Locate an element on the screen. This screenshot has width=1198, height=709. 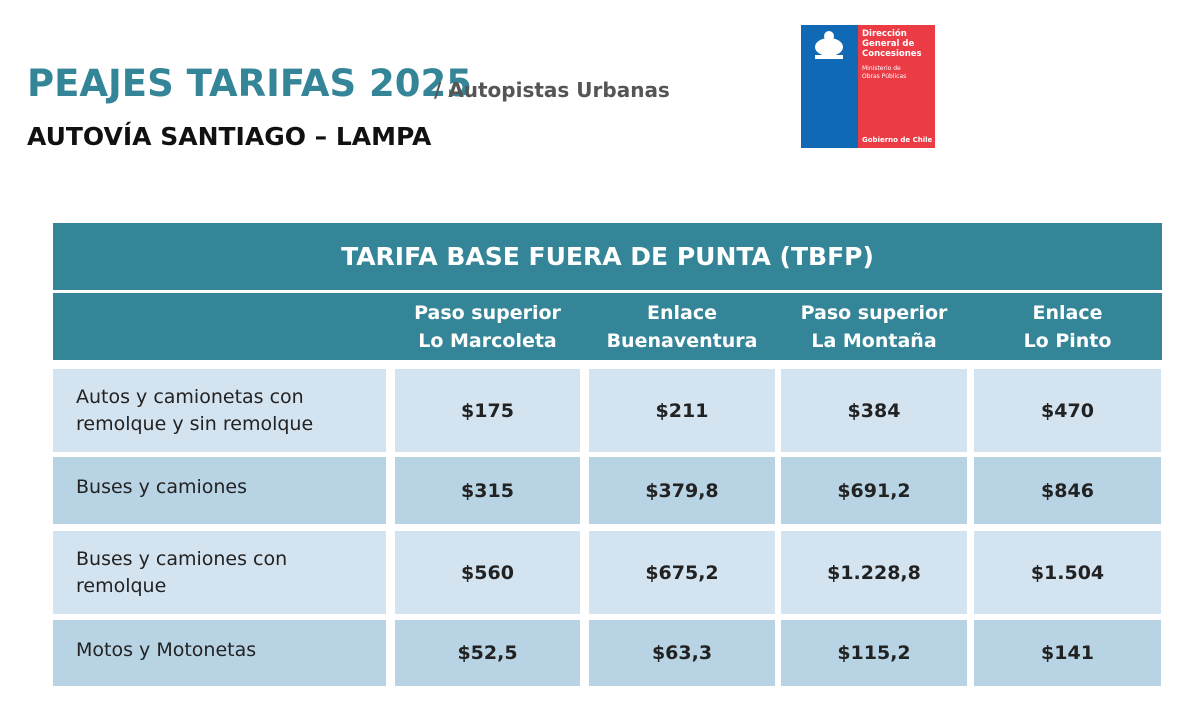
toll-value: $211 is located at coordinates (682, 410).